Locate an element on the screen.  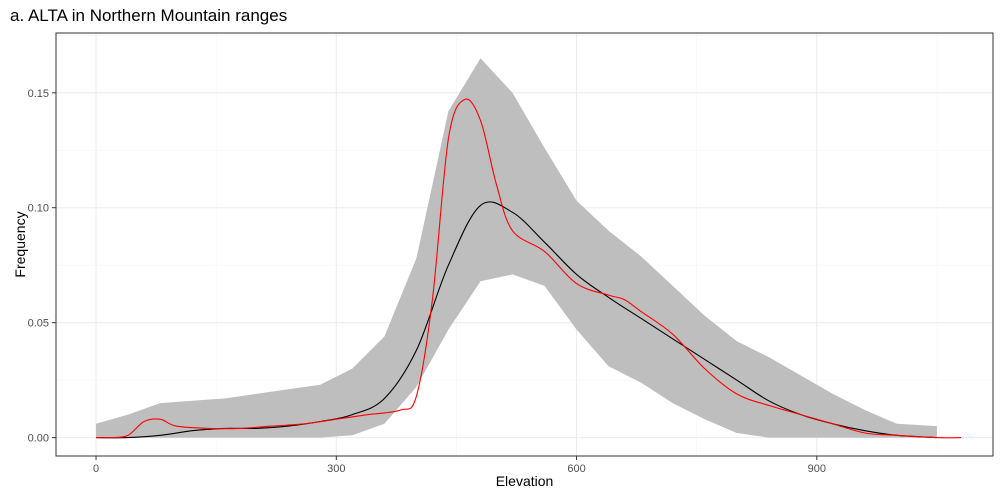
x-tick-label: 900 is located at coordinates (817, 469).